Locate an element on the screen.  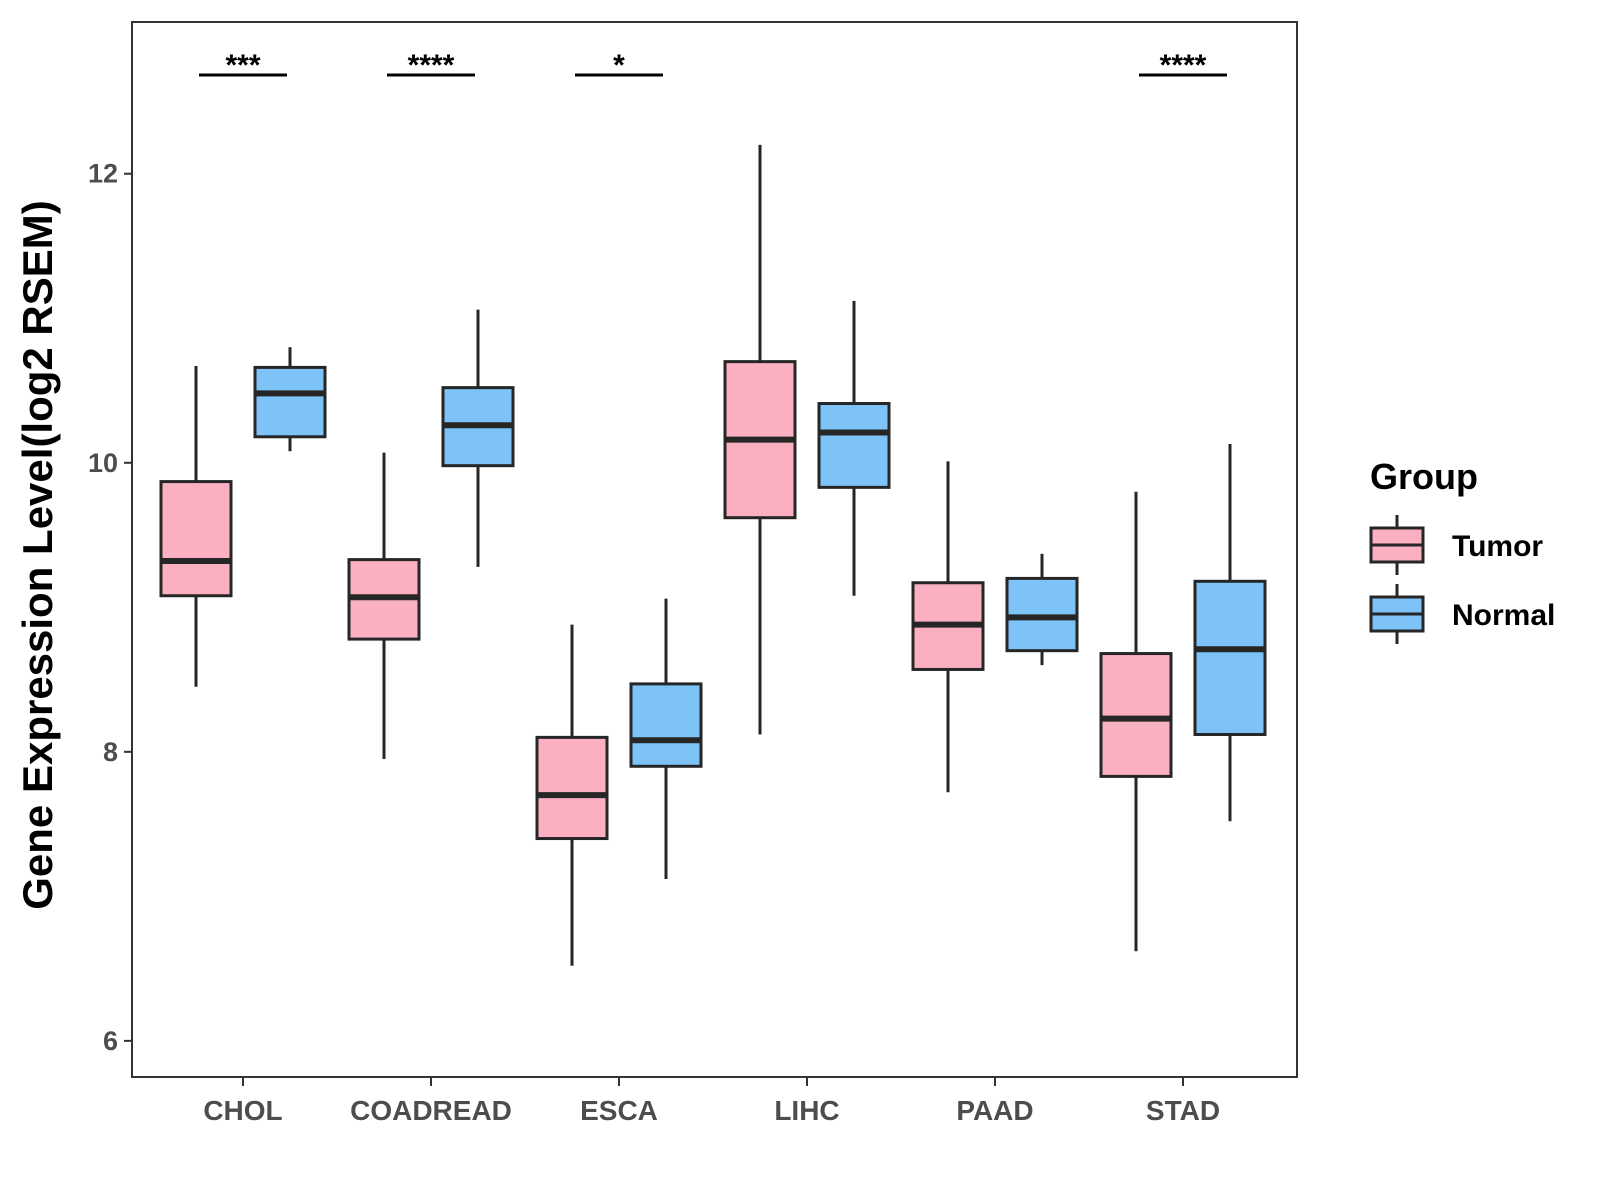
box-normal-chol is located at coordinates (290, 399).